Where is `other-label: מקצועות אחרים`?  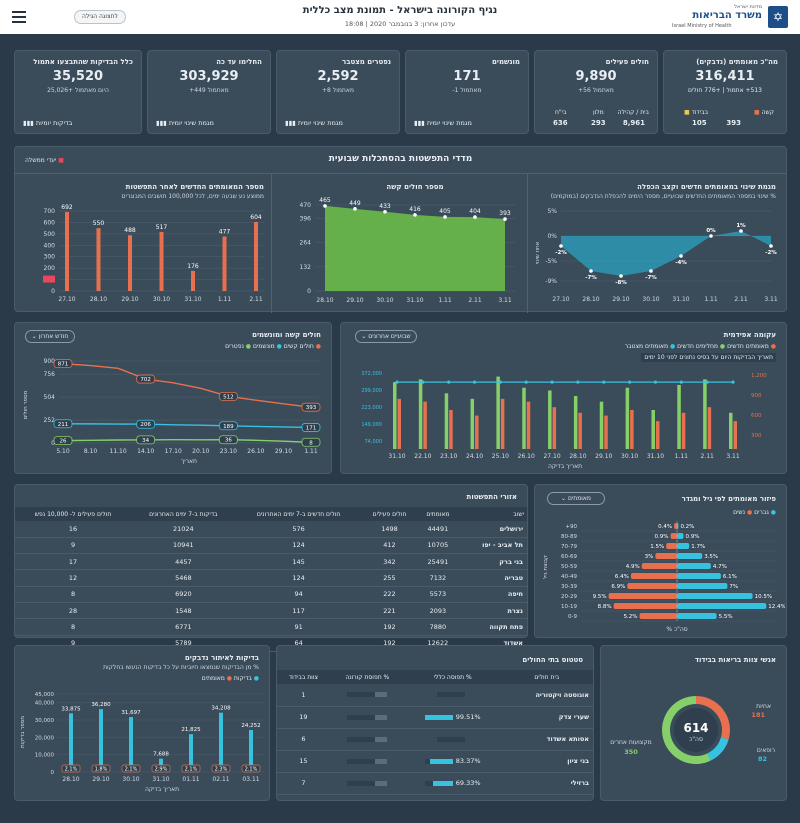
other-label: מקצועות אחרים is located at coordinates (630, 742).